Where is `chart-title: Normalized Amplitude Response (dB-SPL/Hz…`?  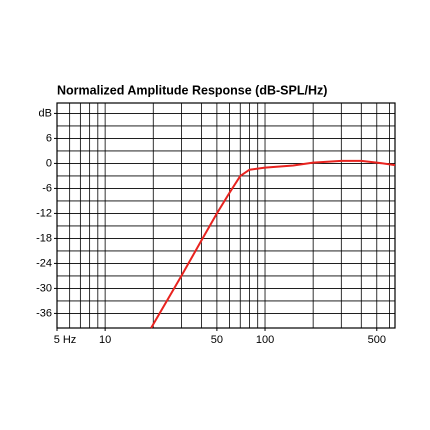 chart-title: Normalized Amplitude Response (dB-SPL/Hz… is located at coordinates (192, 90).